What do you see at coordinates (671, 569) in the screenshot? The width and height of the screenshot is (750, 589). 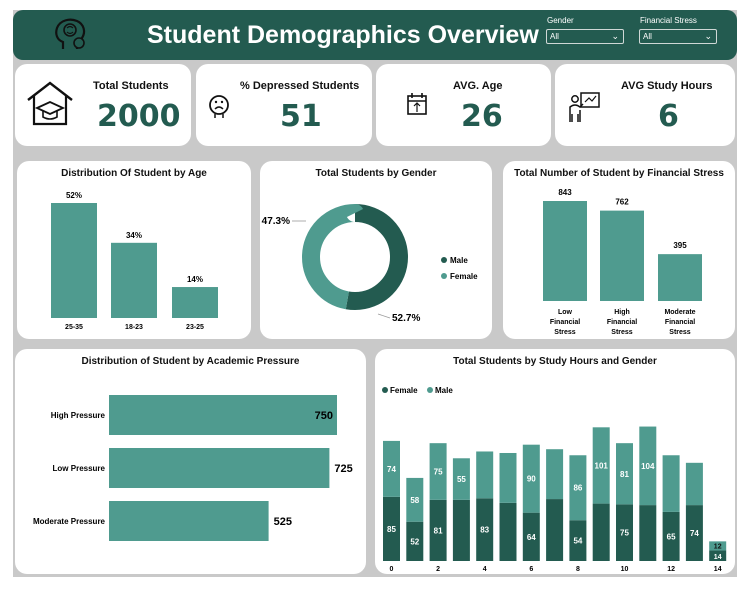 I see `x-tick-label: 12` at bounding box center [671, 569].